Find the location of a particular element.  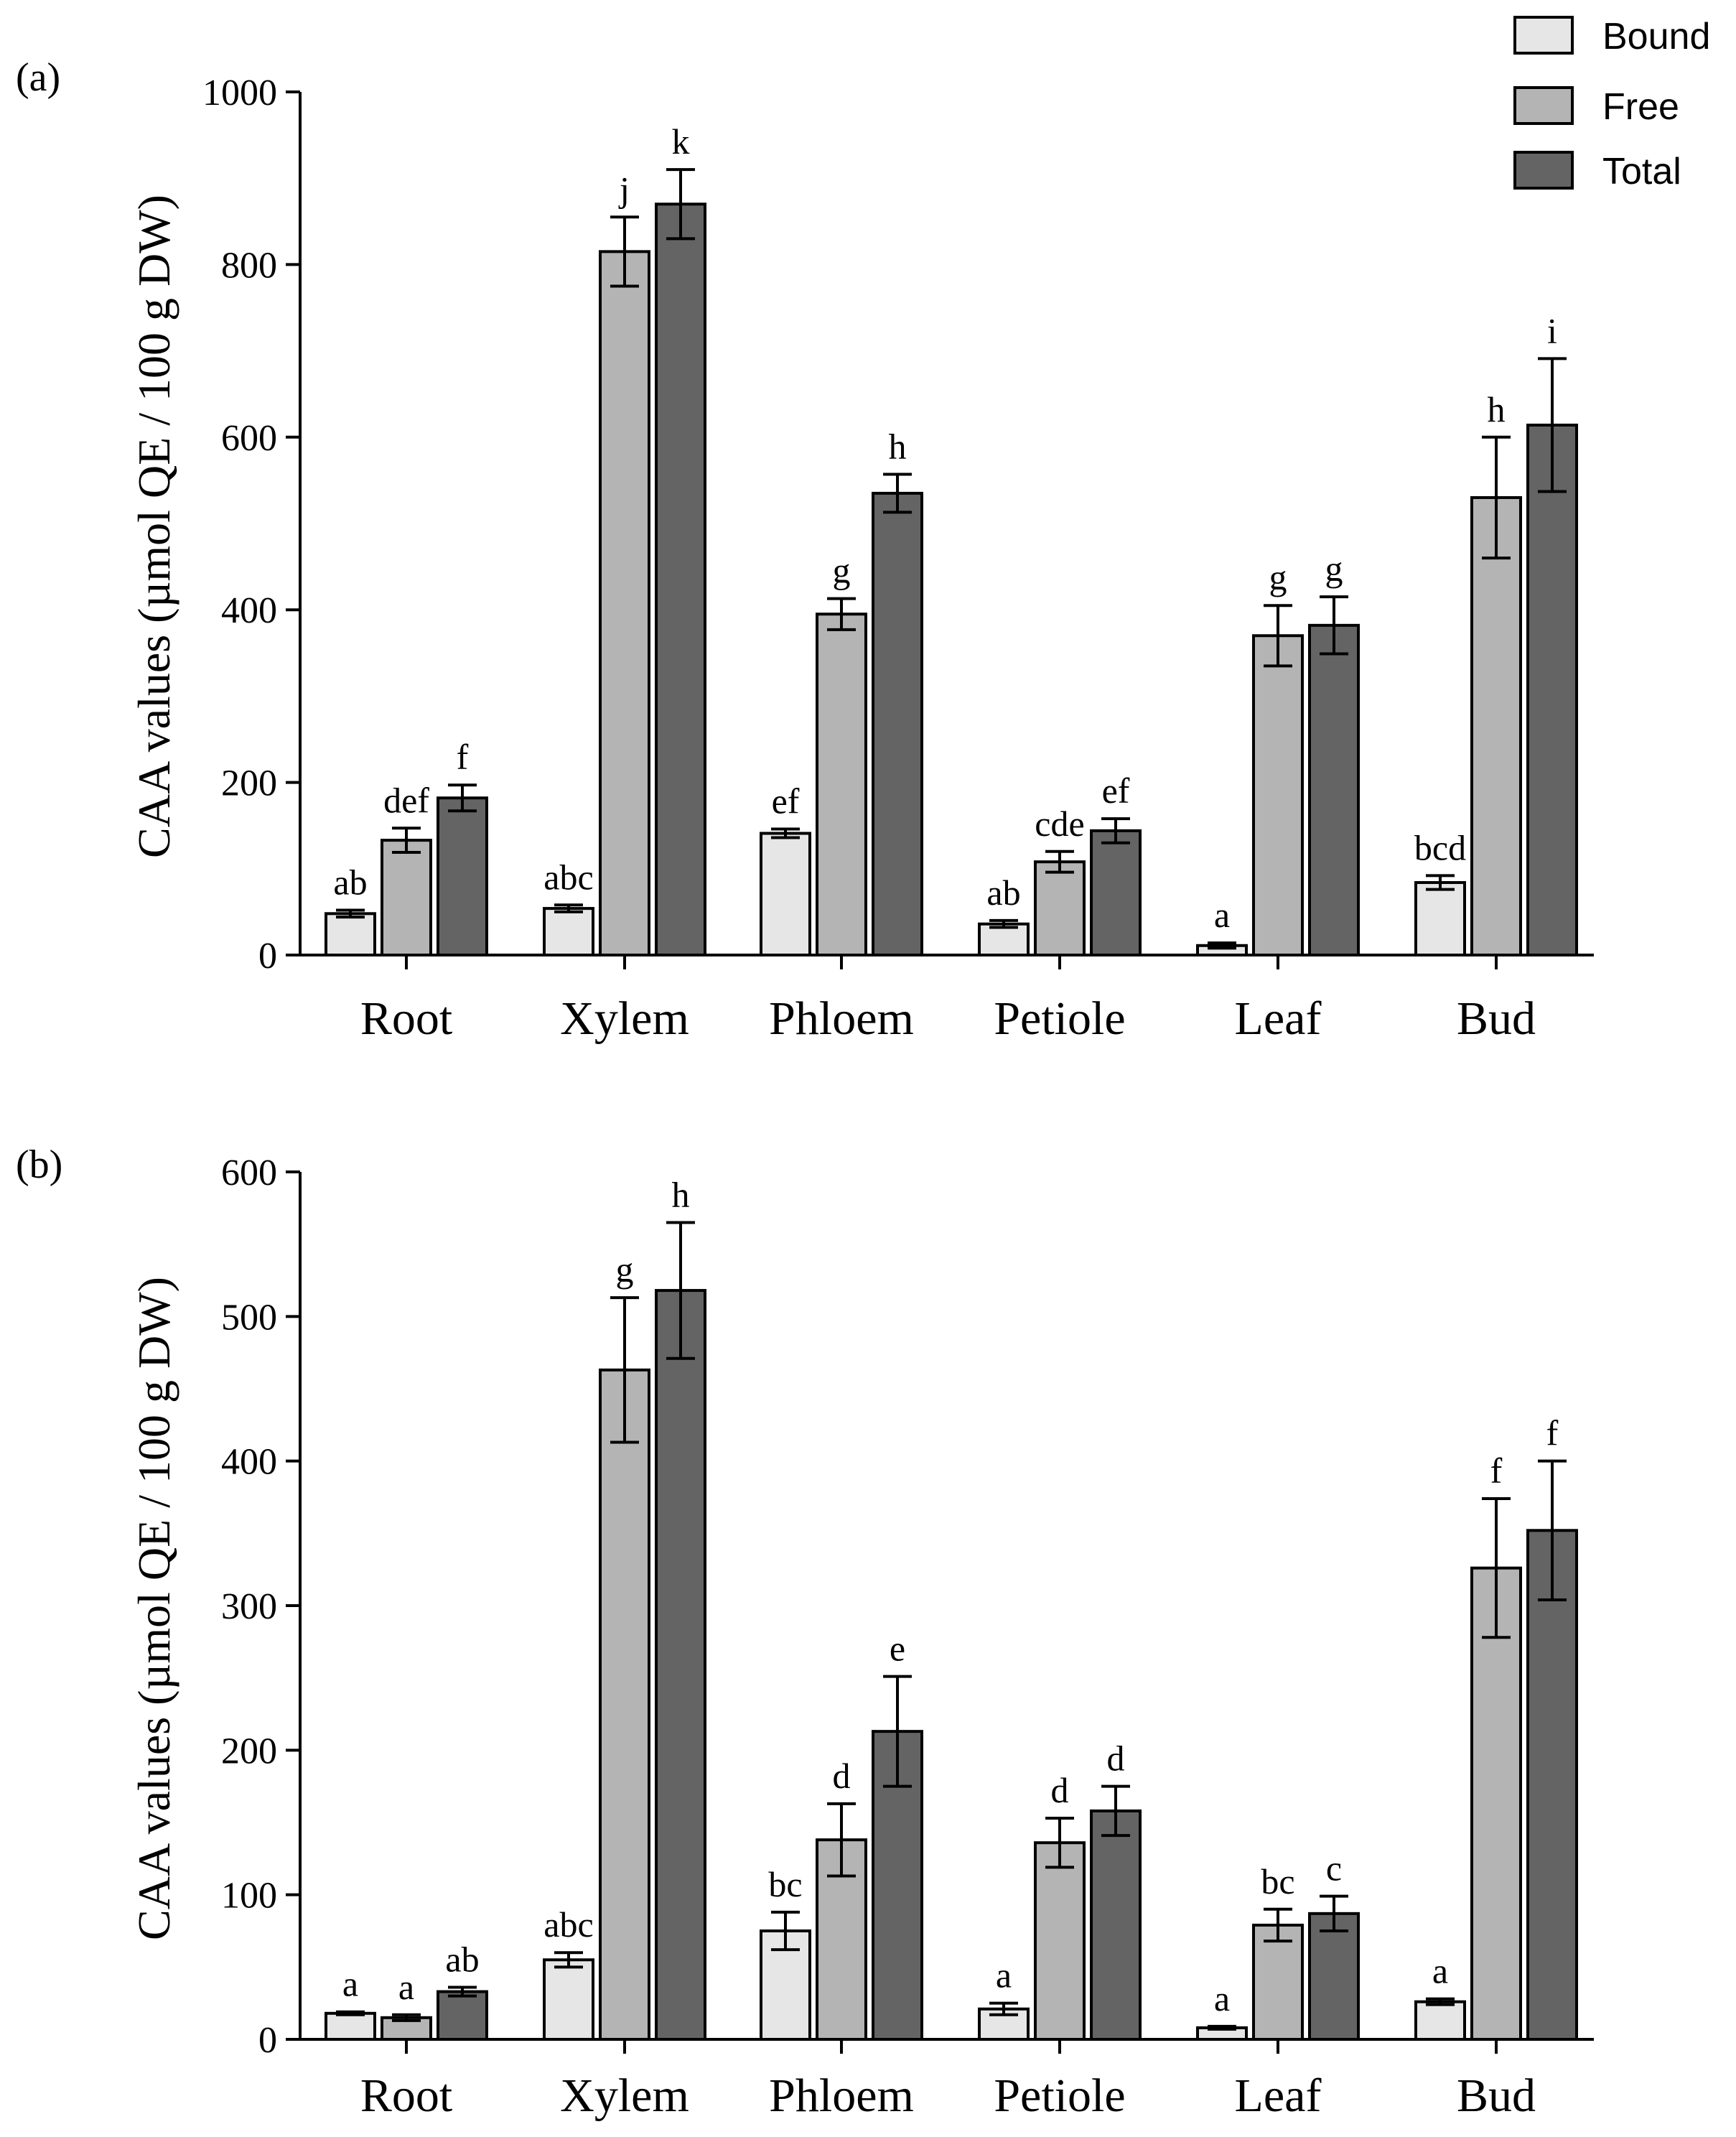

significance-letter-bound-a: a is located at coordinates (1222, 915).